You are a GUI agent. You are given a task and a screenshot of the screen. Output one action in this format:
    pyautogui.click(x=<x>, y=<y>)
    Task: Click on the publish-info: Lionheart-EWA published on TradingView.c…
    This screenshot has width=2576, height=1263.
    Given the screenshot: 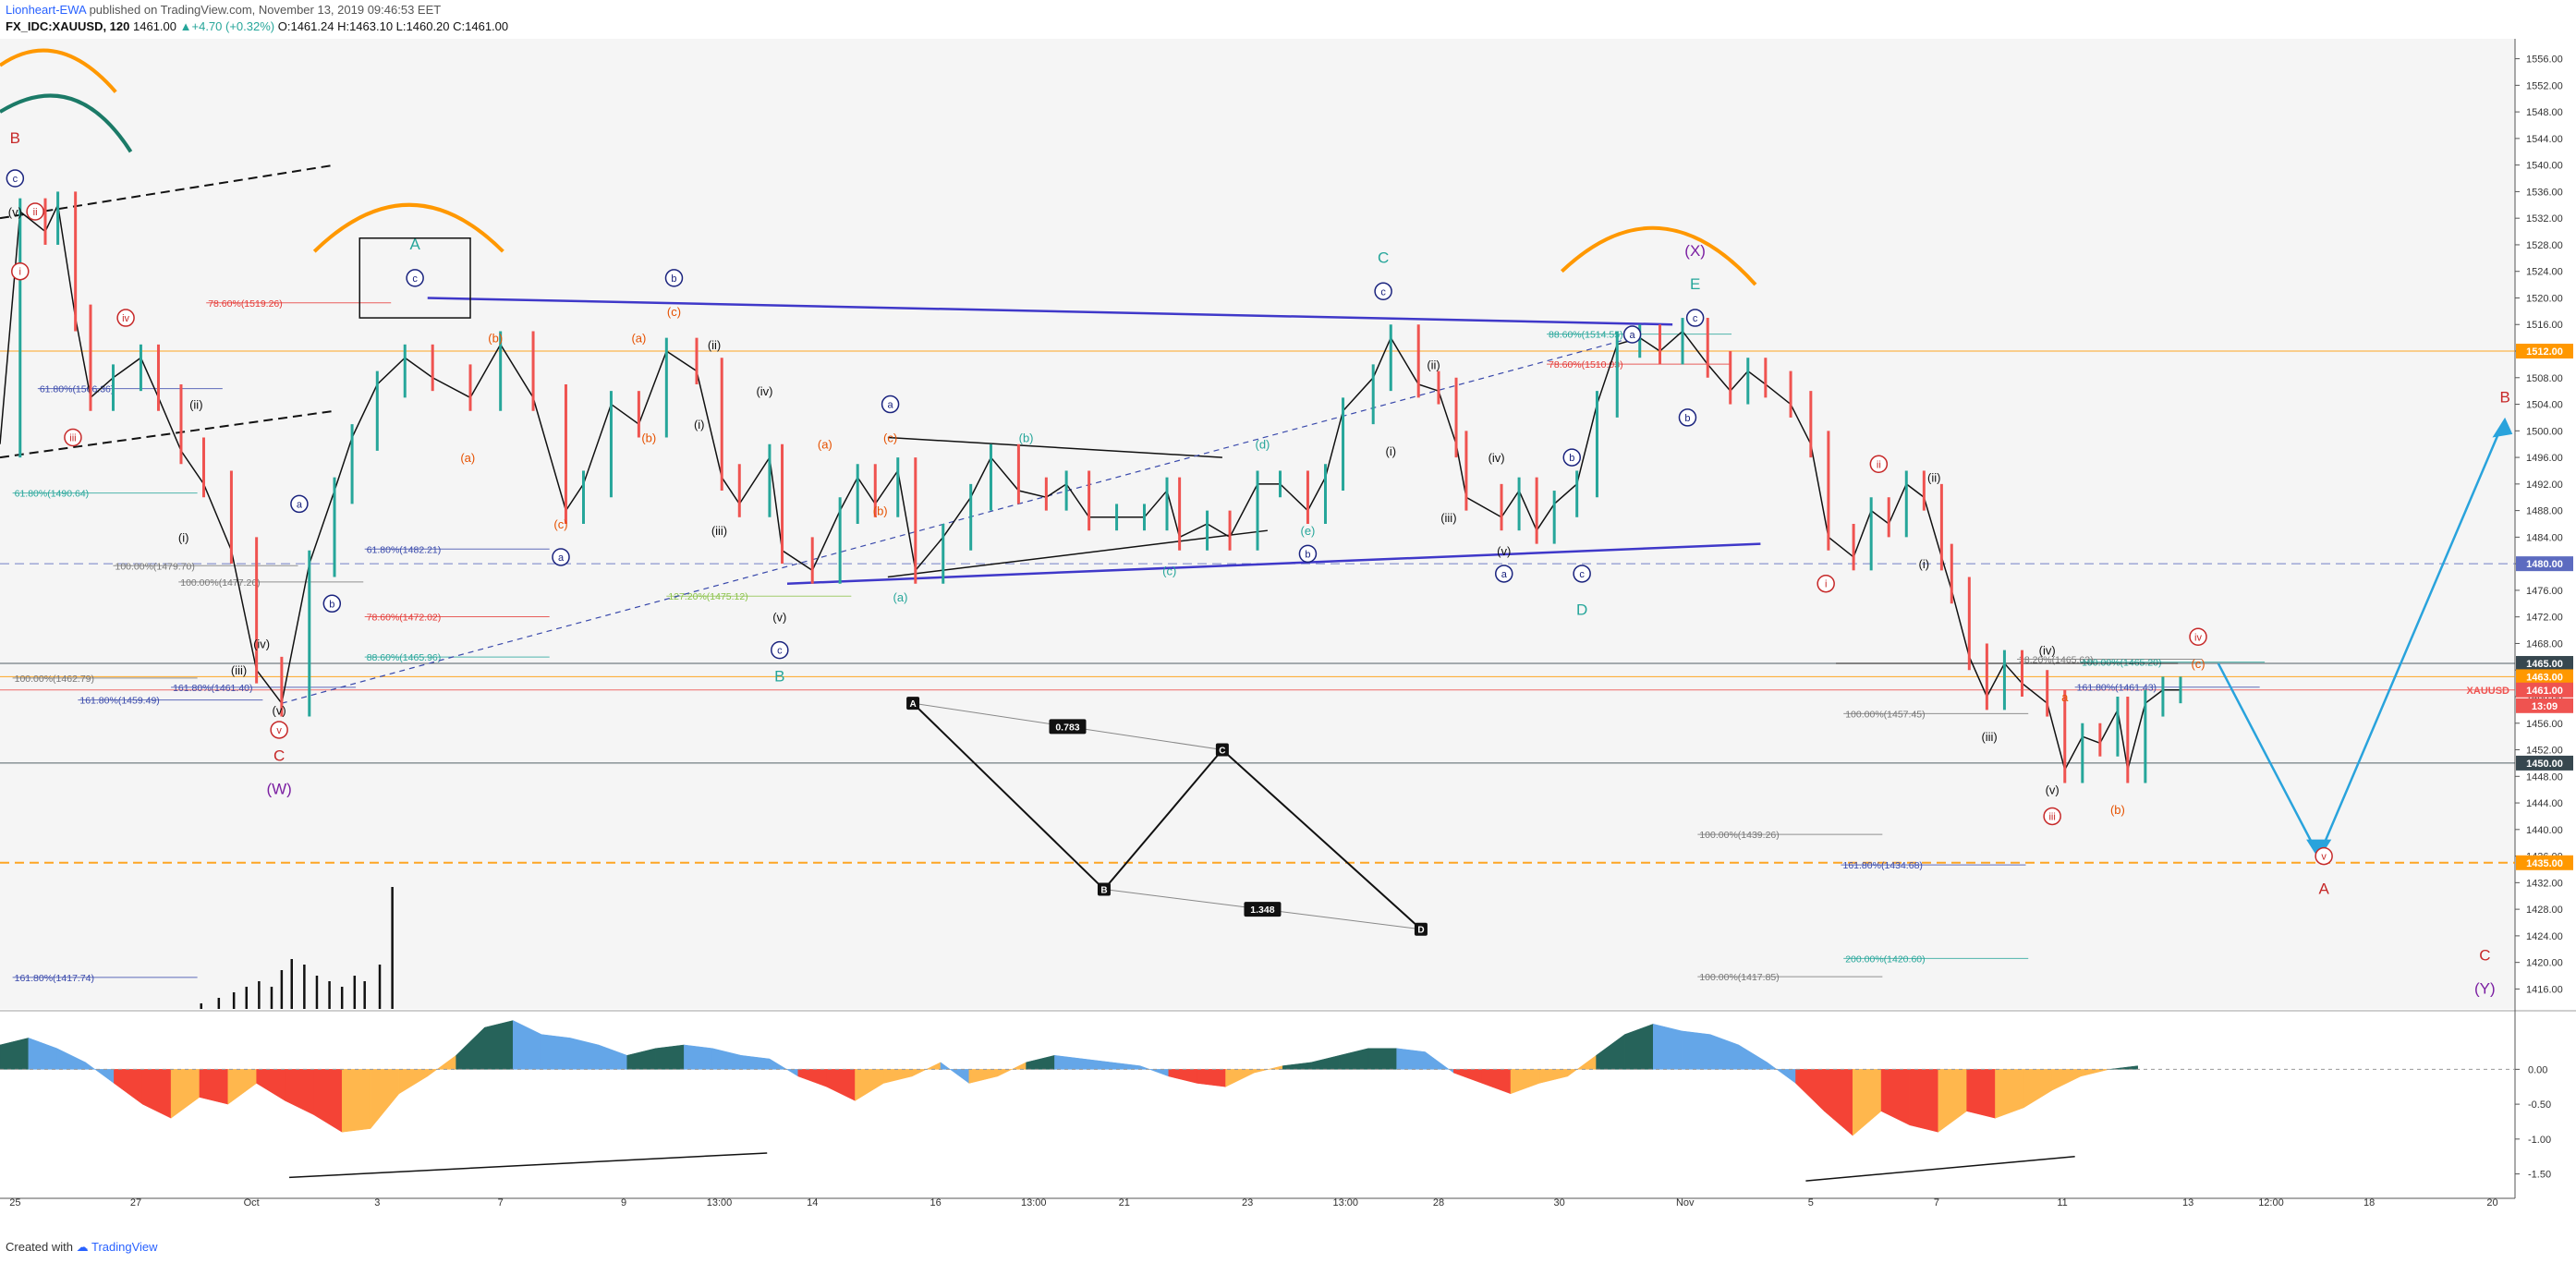 What is the action you would take?
    pyautogui.click(x=223, y=10)
    